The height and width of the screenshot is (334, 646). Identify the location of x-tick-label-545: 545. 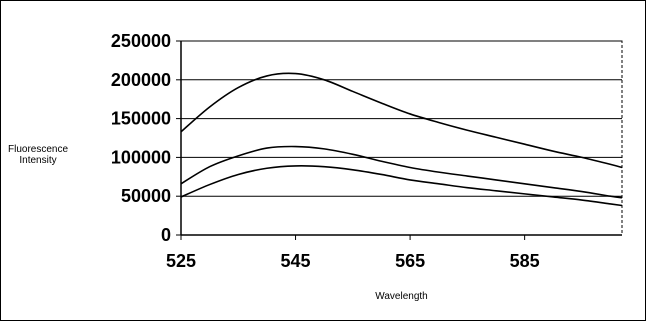
(296, 261).